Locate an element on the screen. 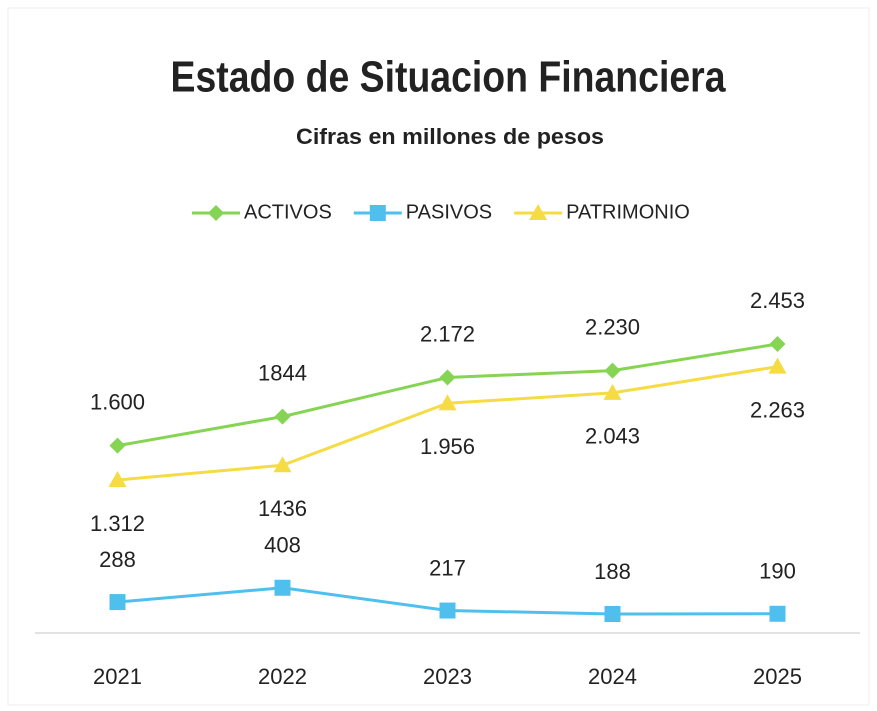  data-label: 1844 is located at coordinates (282, 372).